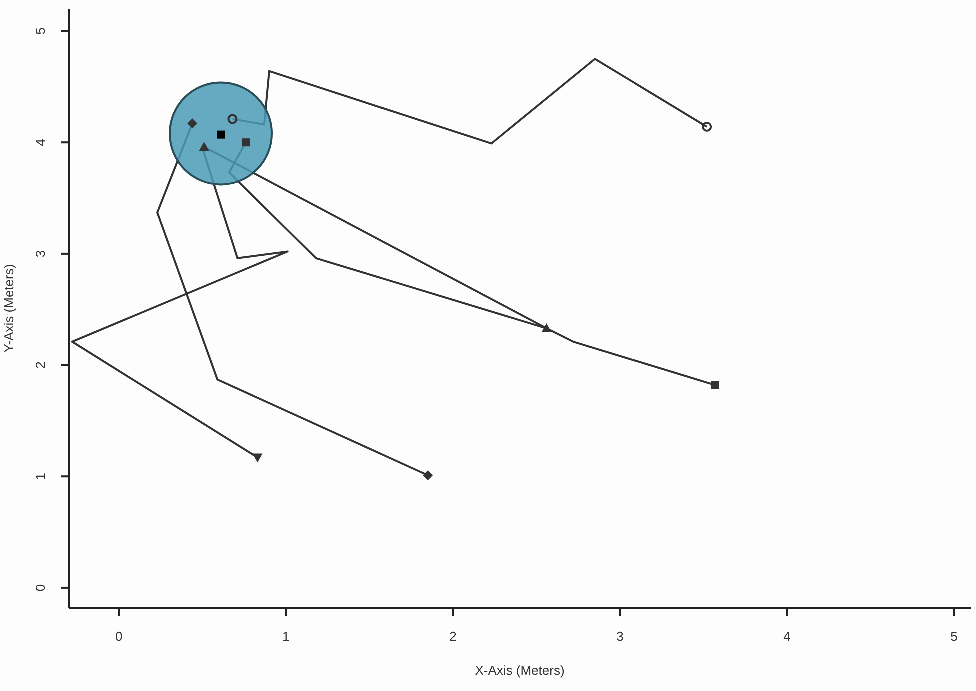 Image resolution: width=976 pixels, height=691 pixels. I want to click on x-tick-label: 4, so click(787, 636).